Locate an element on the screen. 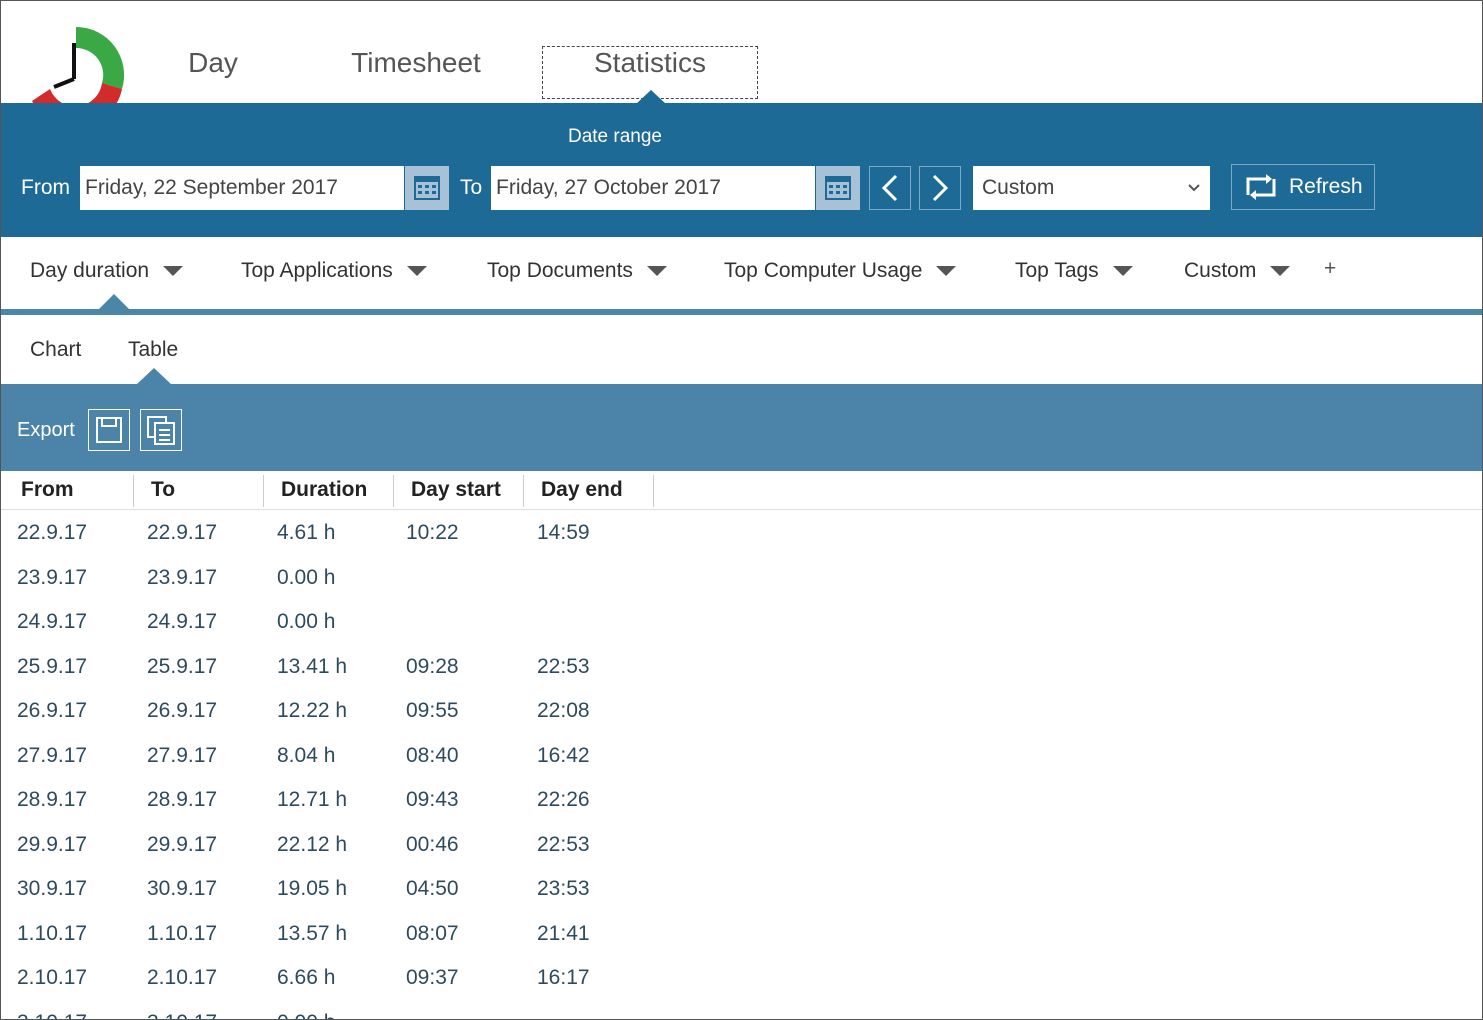 Image resolution: width=1483 pixels, height=1020 pixels. table-cell: 25.9.17 is located at coordinates (52, 667).